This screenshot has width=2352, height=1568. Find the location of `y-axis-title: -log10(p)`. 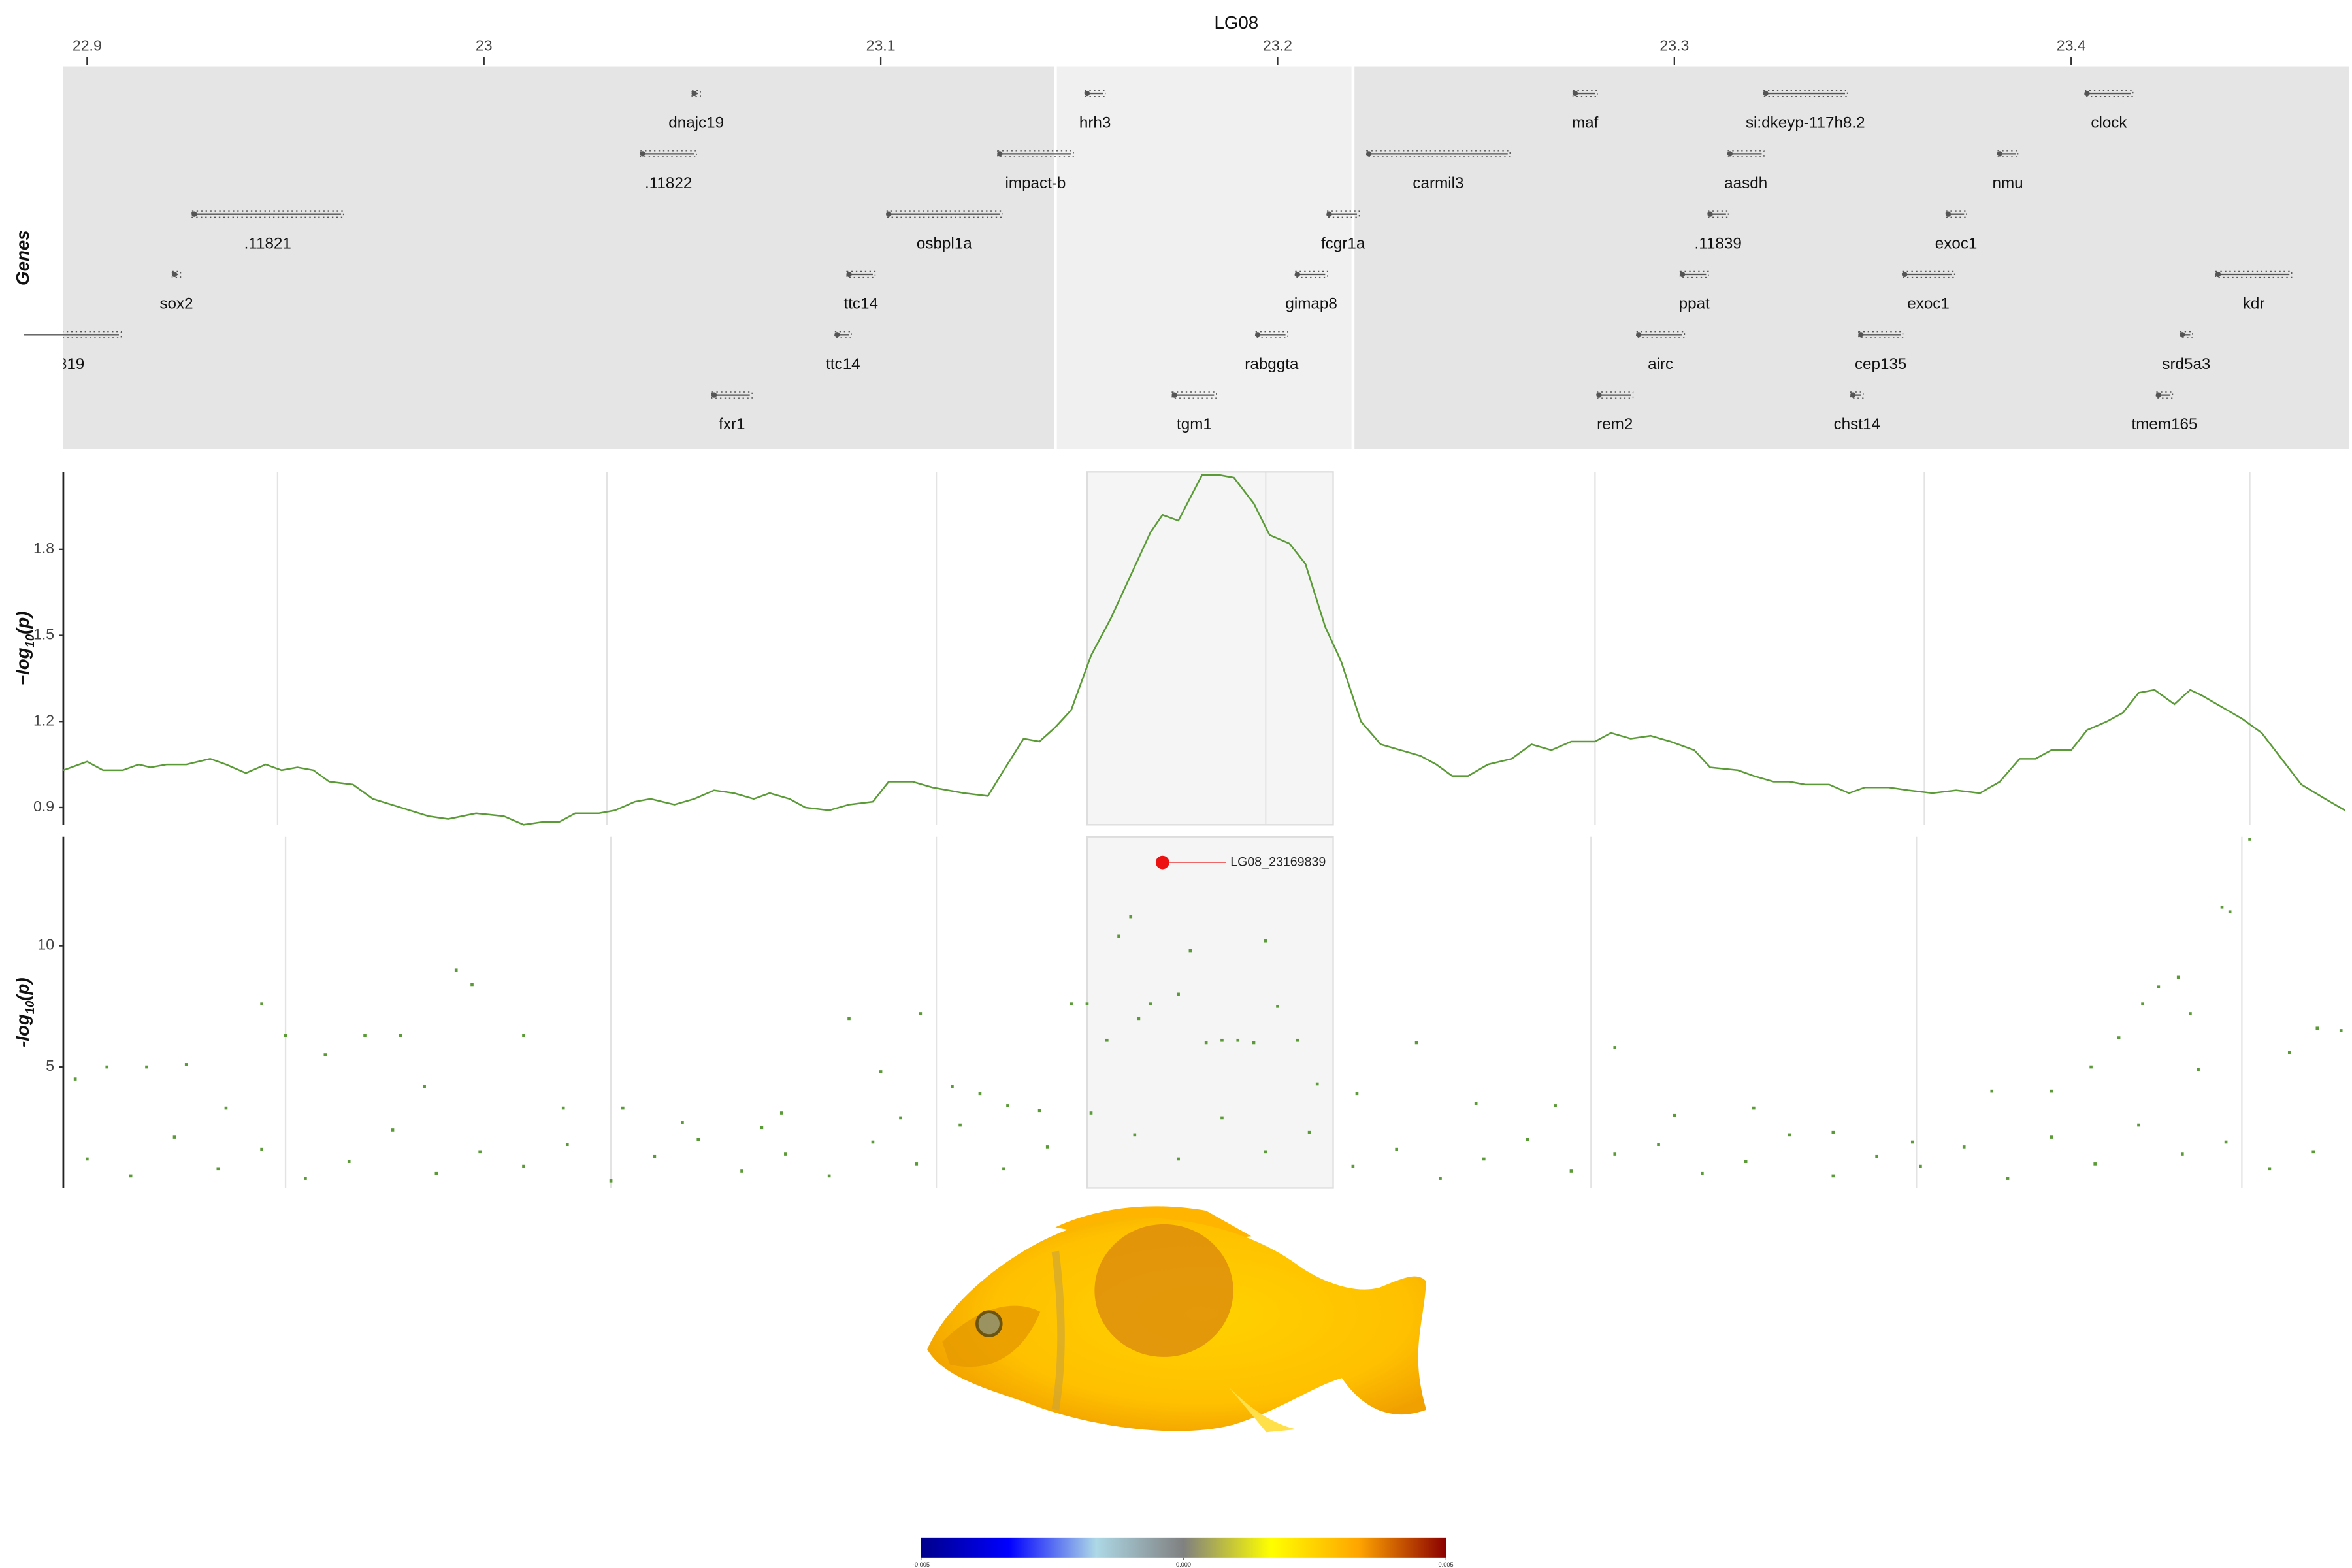

y-axis-title: -log10(p) is located at coordinates (24, 1012).